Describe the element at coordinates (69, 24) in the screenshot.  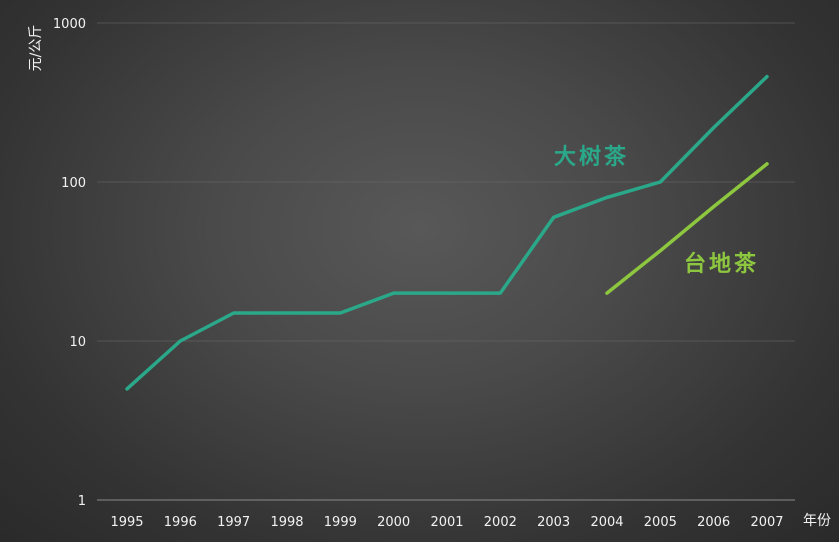
I see `y-tick-label: 1000` at that location.